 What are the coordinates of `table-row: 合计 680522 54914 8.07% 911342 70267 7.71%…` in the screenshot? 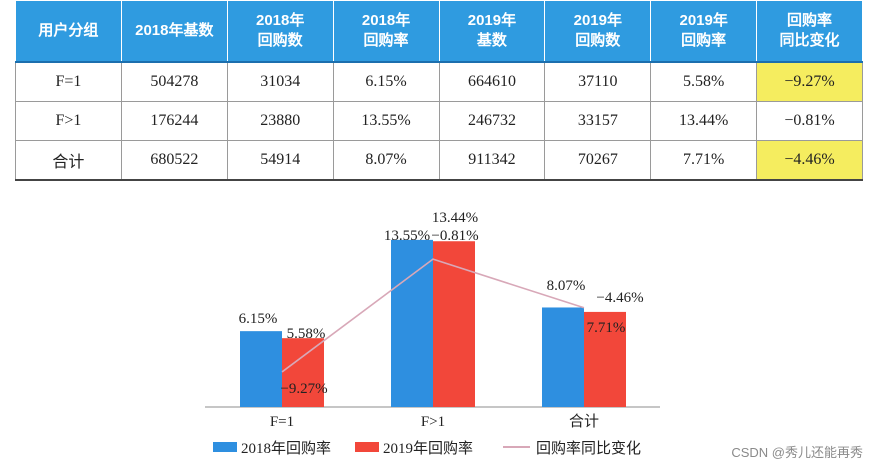 It's located at (439, 160).